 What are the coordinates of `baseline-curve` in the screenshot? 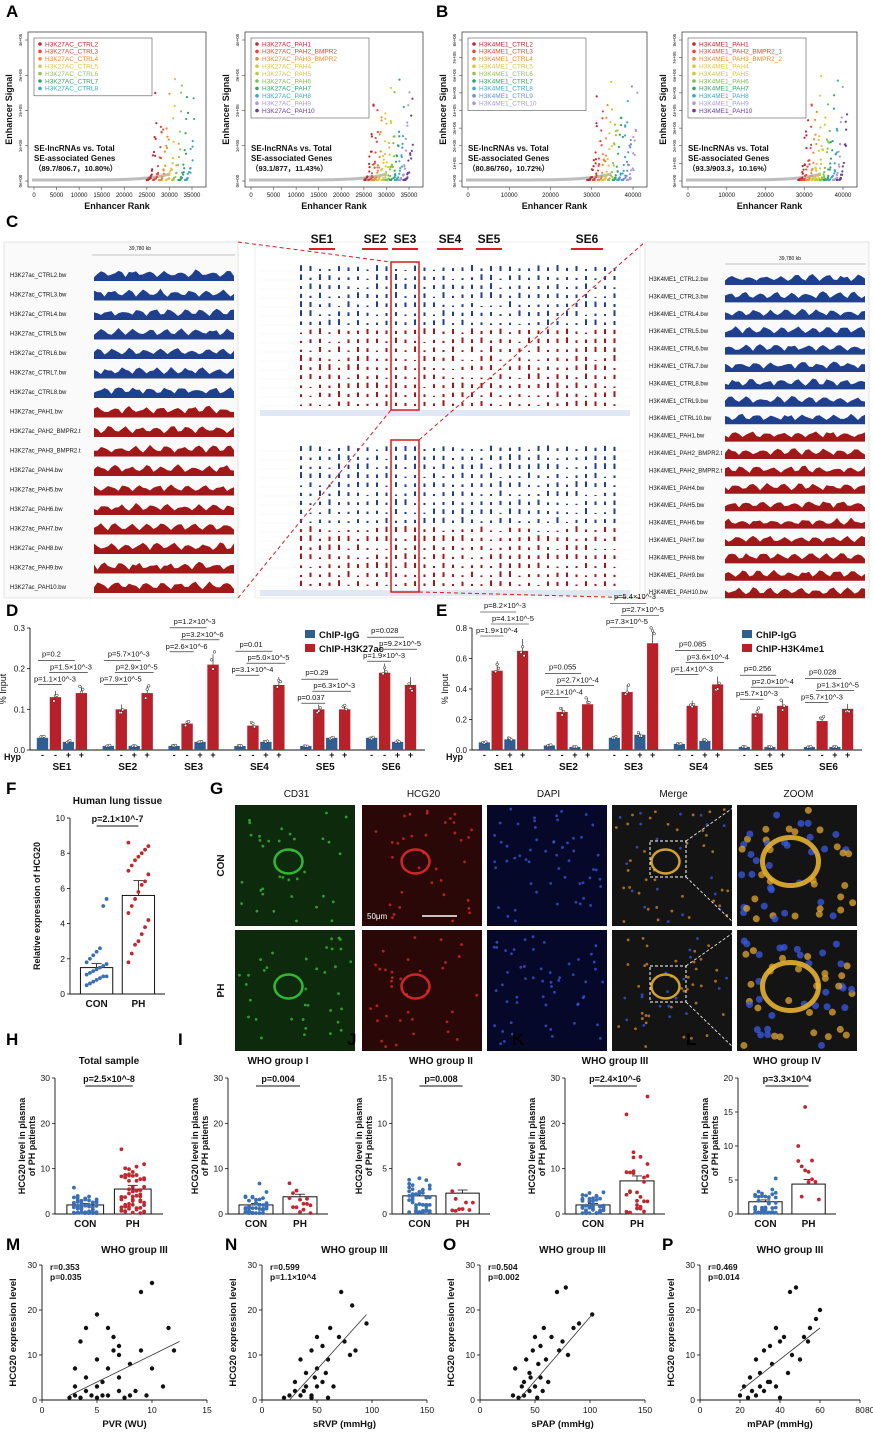 It's located at (101, 177).